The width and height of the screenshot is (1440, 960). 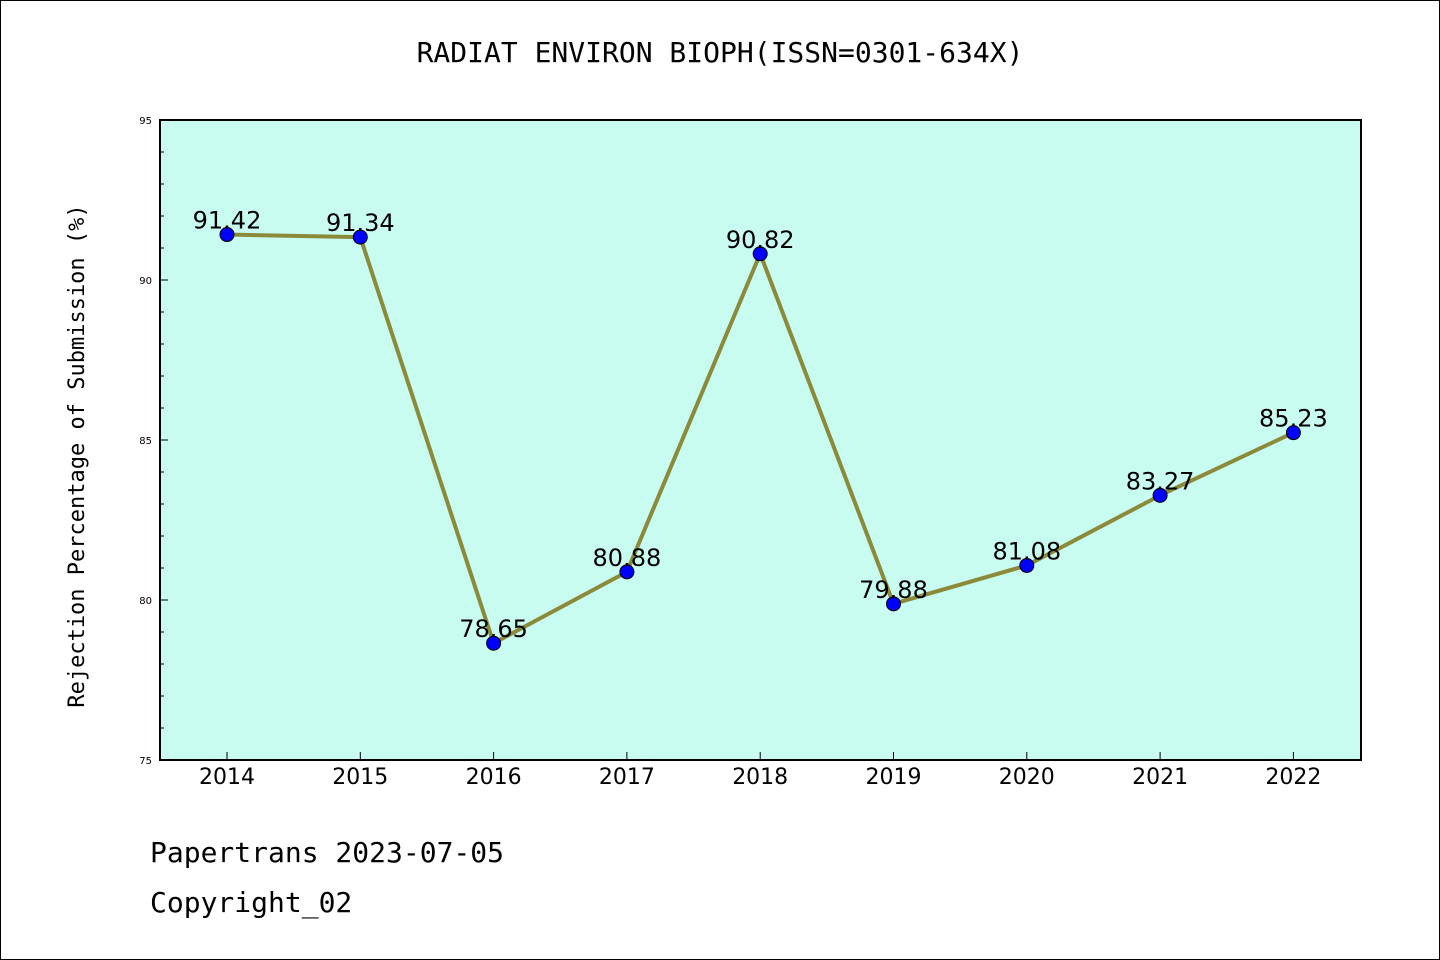 I want to click on data-label: 85.23, so click(x=1293, y=419).